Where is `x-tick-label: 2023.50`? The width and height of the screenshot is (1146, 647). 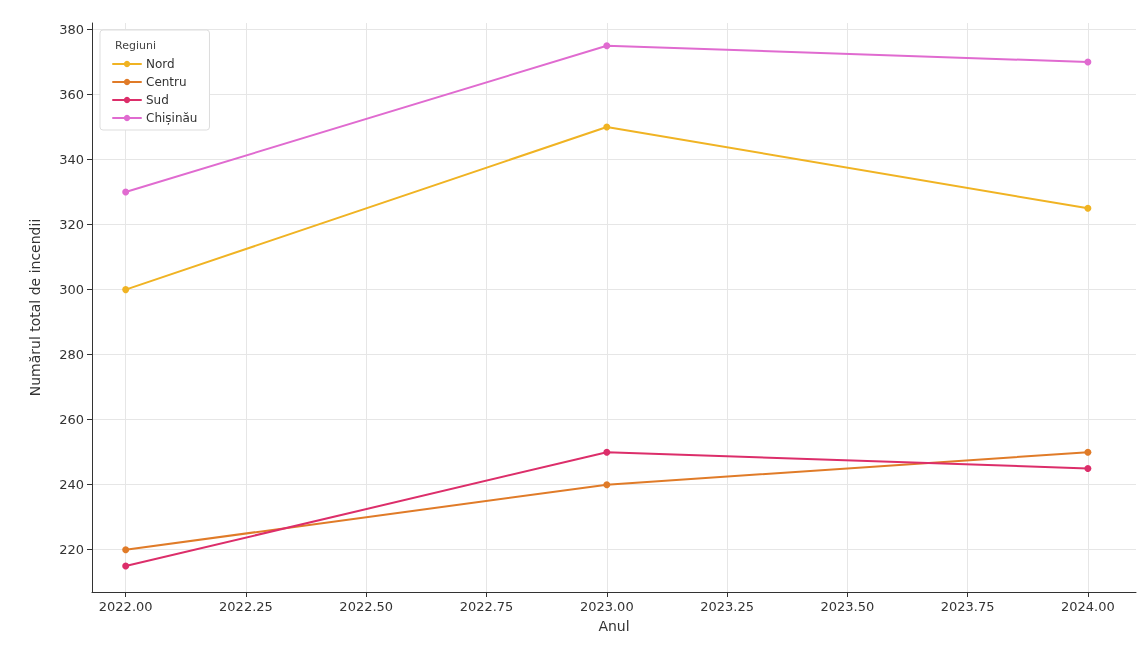 x-tick-label: 2023.50 is located at coordinates (847, 606).